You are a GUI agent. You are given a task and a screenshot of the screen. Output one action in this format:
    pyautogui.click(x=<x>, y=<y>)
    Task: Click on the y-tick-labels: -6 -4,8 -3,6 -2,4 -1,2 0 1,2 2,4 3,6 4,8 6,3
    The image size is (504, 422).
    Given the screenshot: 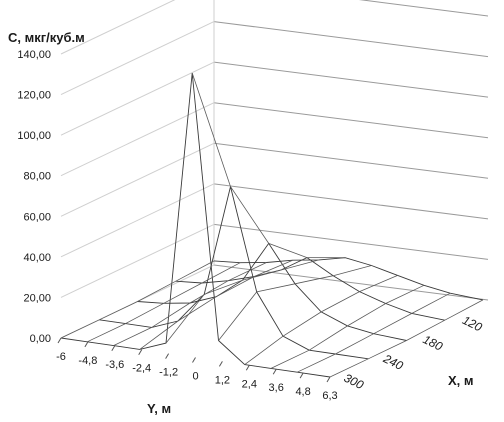 What is the action you would take?
    pyautogui.click(x=197, y=369)
    